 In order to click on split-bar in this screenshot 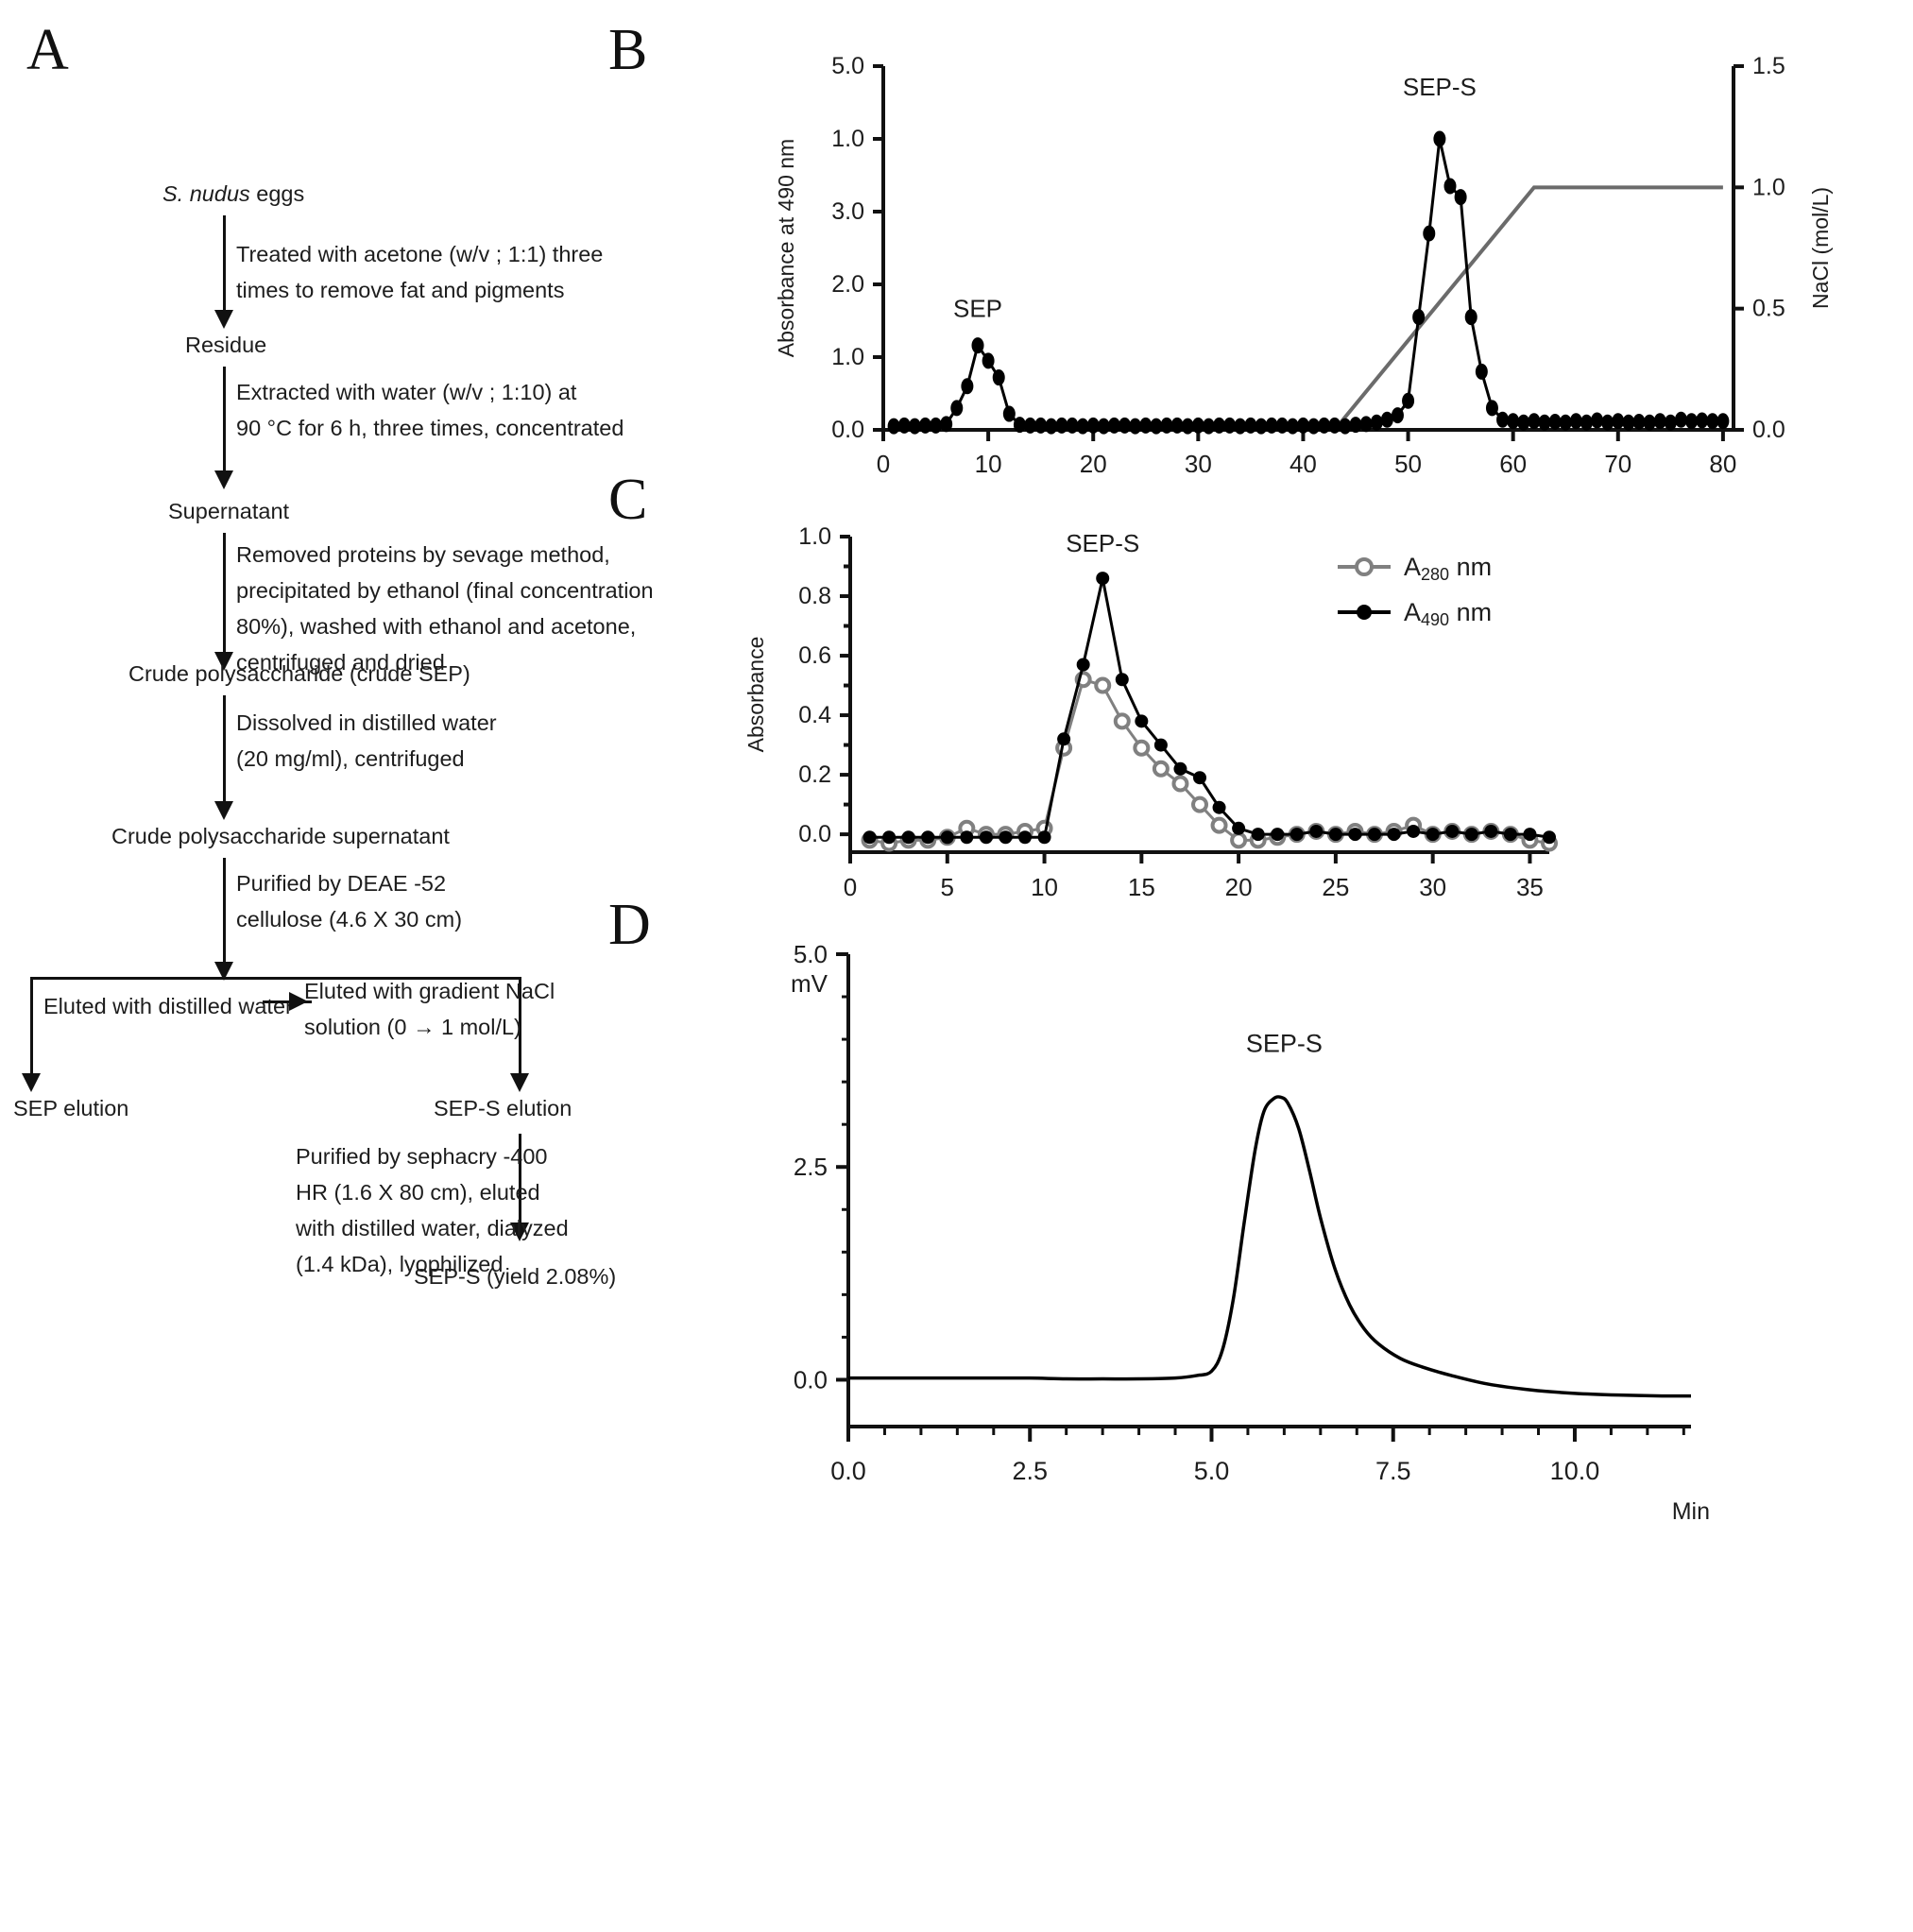, I will do `click(275, 978)`.